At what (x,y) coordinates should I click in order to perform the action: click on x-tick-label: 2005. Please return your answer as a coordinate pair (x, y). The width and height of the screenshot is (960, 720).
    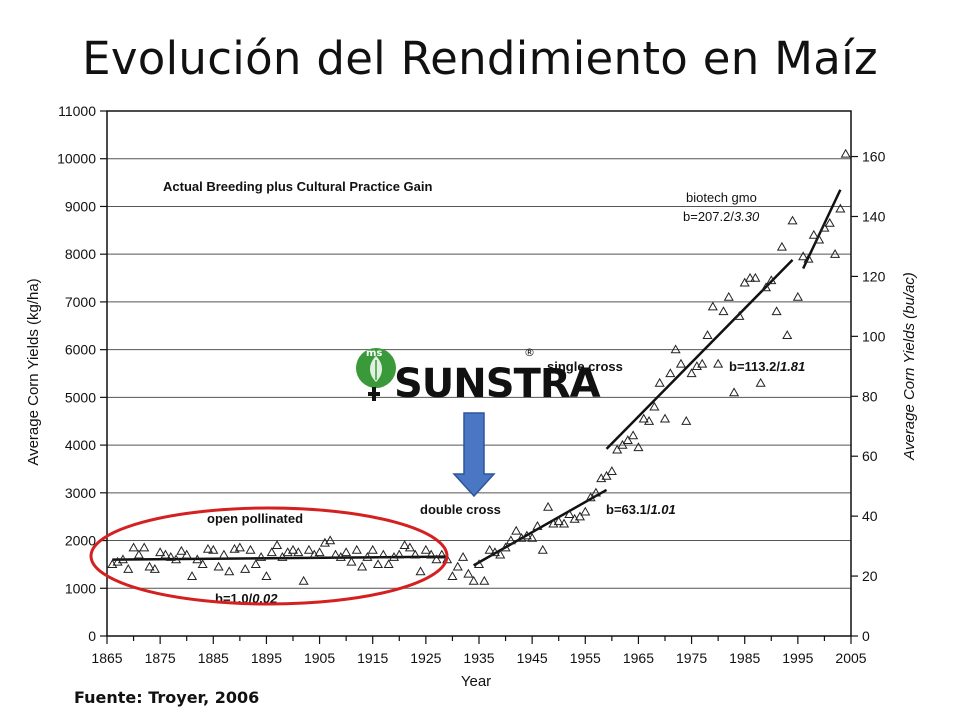
    Looking at the image, I should click on (850, 658).